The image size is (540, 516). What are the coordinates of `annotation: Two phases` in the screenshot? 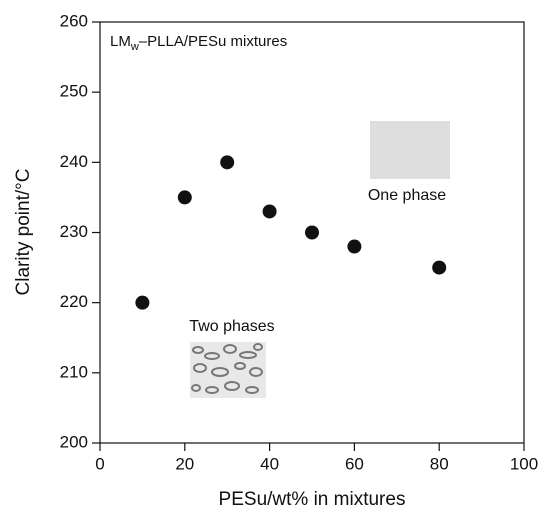 It's located at (231, 326).